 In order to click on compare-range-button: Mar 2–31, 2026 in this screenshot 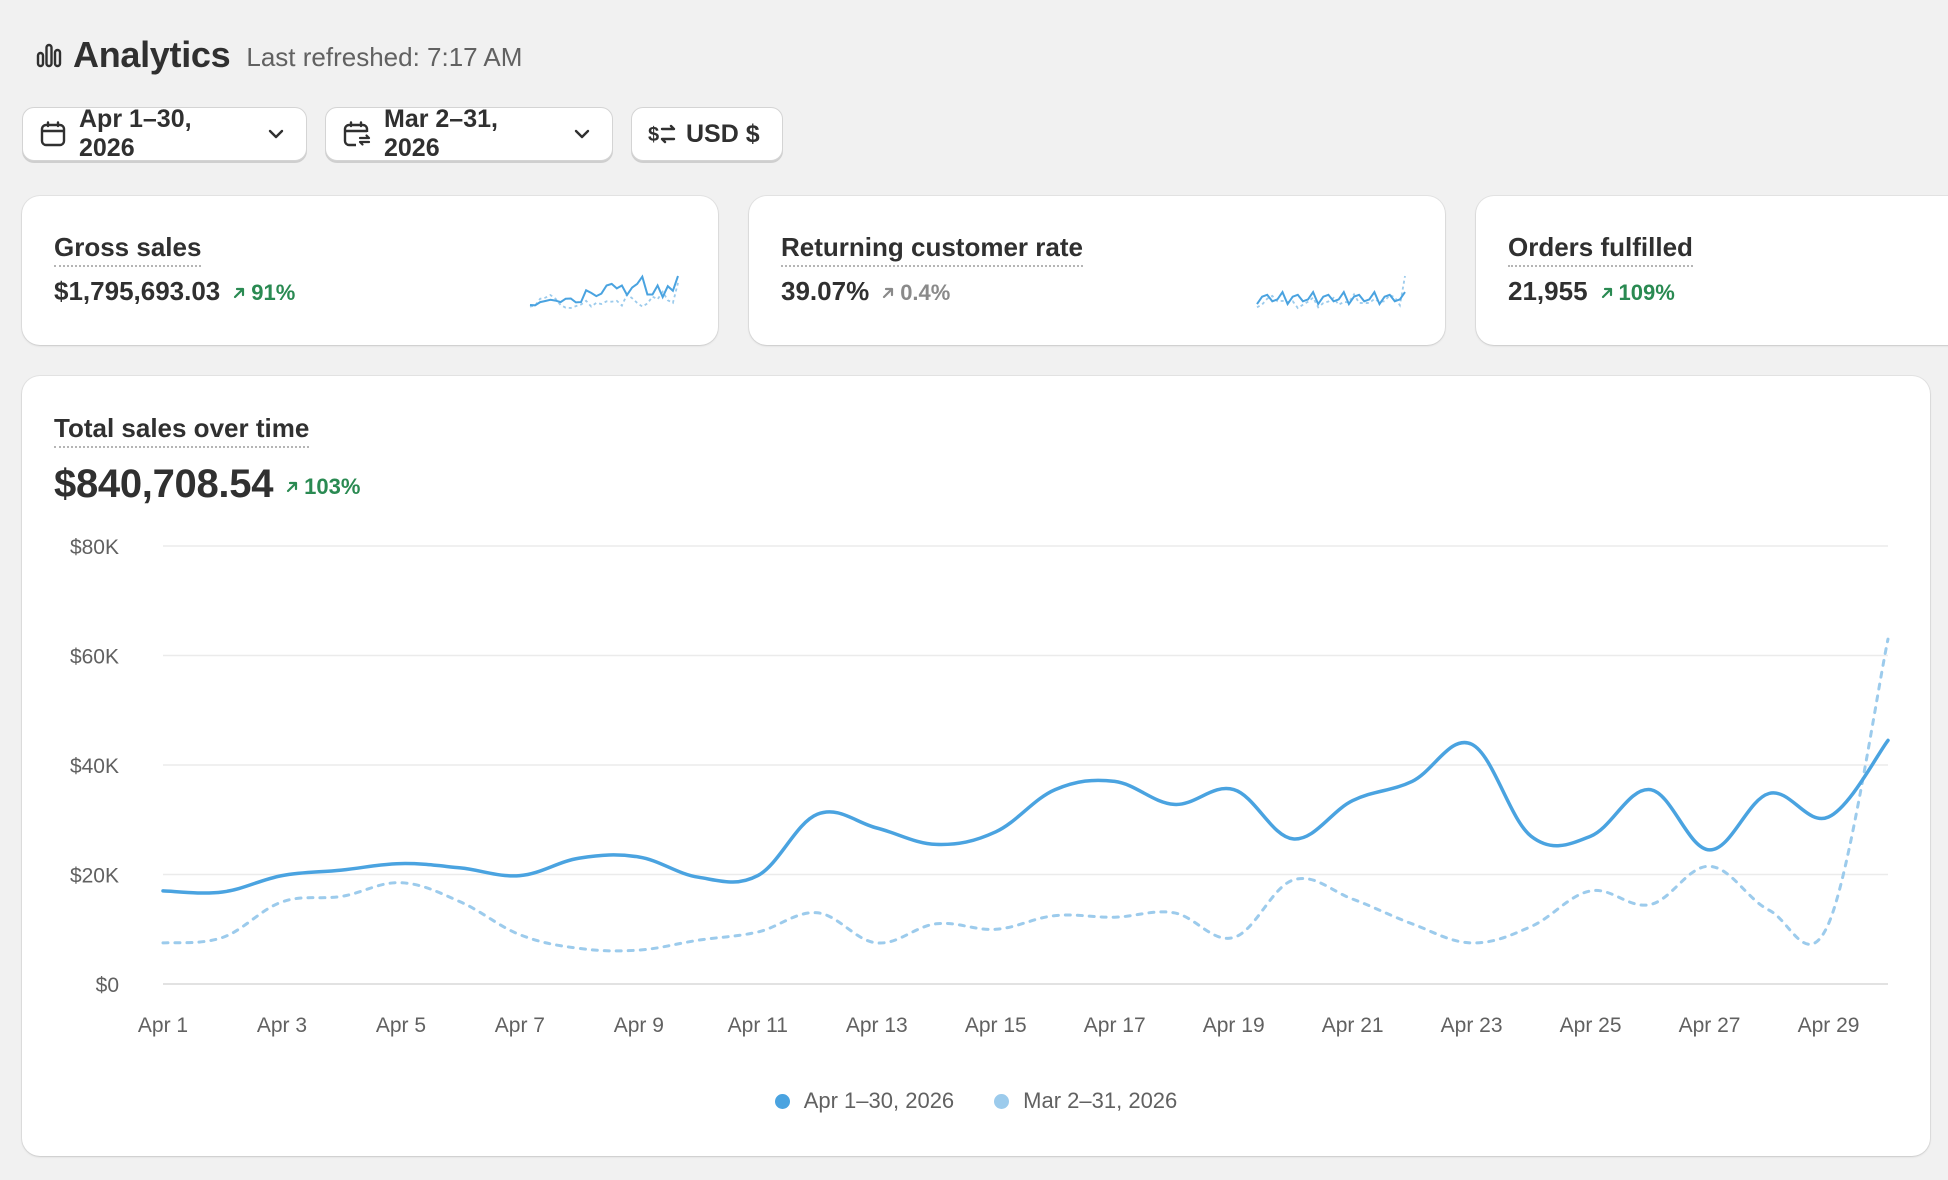, I will do `click(469, 133)`.